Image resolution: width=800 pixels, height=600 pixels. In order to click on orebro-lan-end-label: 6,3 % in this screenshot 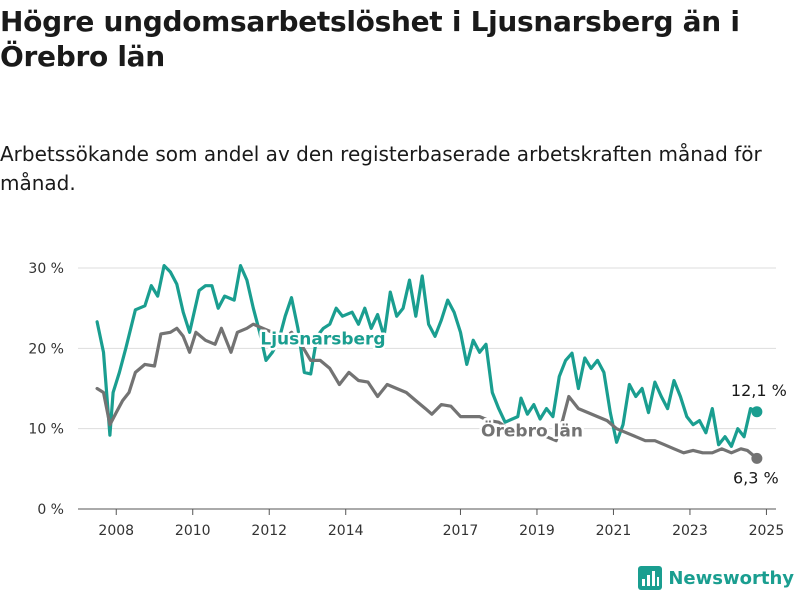, I will do `click(756, 477)`.